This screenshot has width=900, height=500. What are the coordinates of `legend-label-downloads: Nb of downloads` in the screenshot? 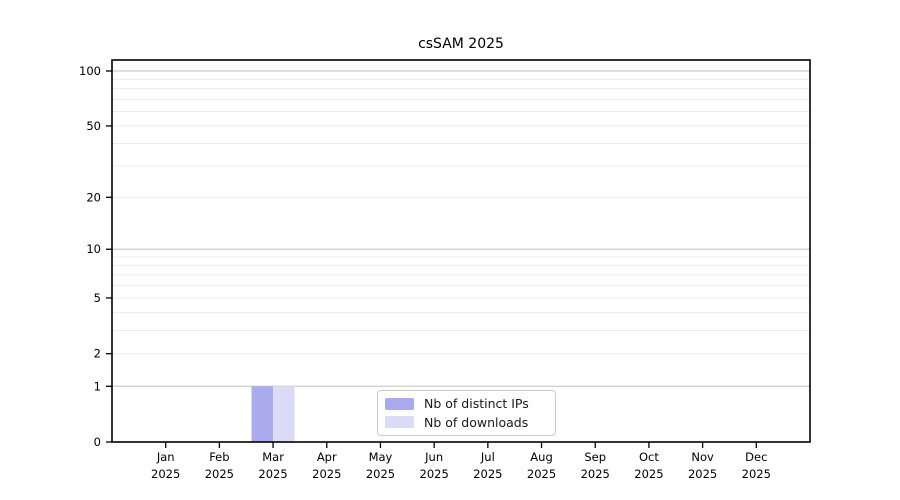 It's located at (476, 422).